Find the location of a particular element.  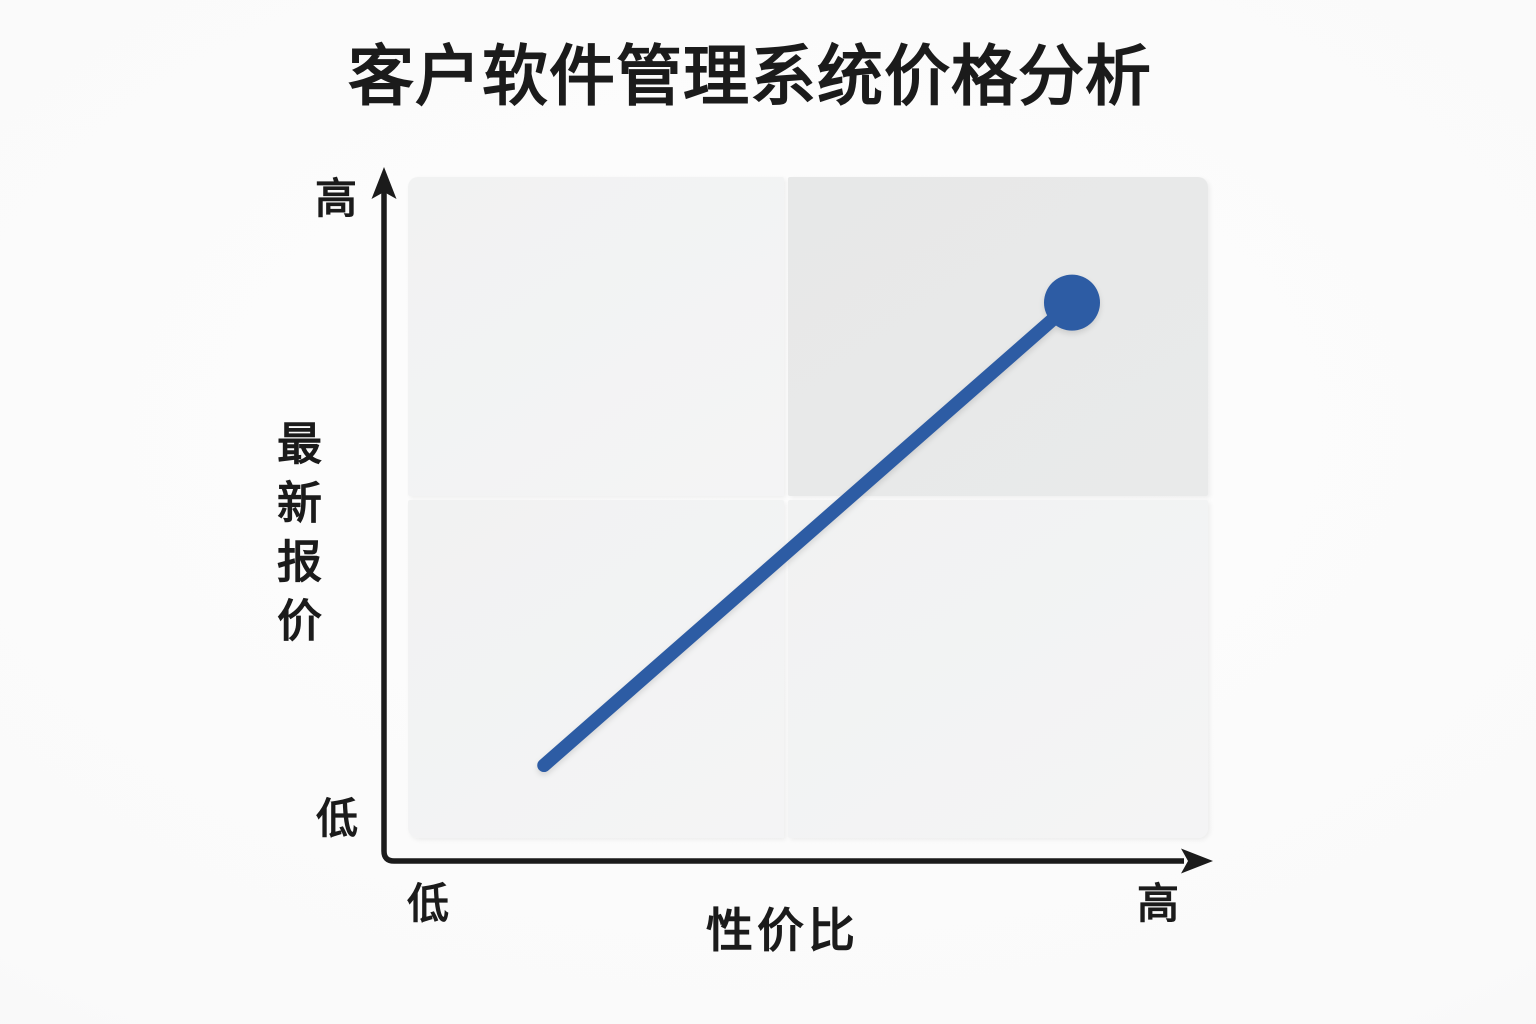

data-point-marker is located at coordinates (1072, 302).